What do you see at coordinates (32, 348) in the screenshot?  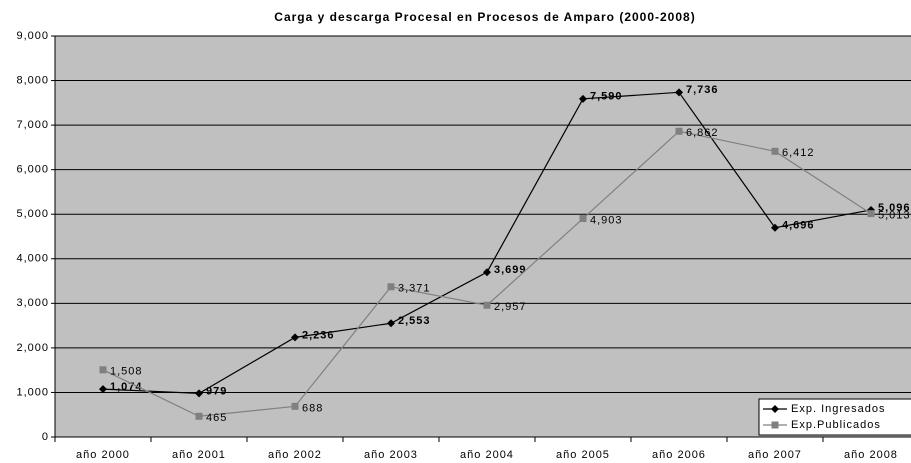 I see `y-tick-label: 2,000` at bounding box center [32, 348].